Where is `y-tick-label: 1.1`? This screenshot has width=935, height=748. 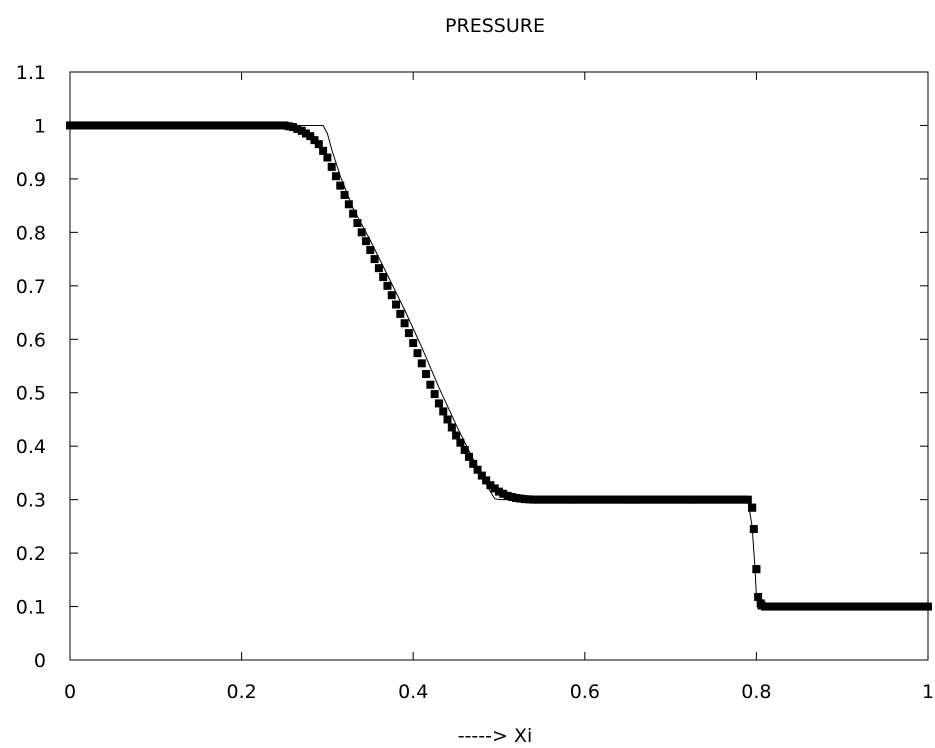 y-tick-label: 1.1 is located at coordinates (31, 73).